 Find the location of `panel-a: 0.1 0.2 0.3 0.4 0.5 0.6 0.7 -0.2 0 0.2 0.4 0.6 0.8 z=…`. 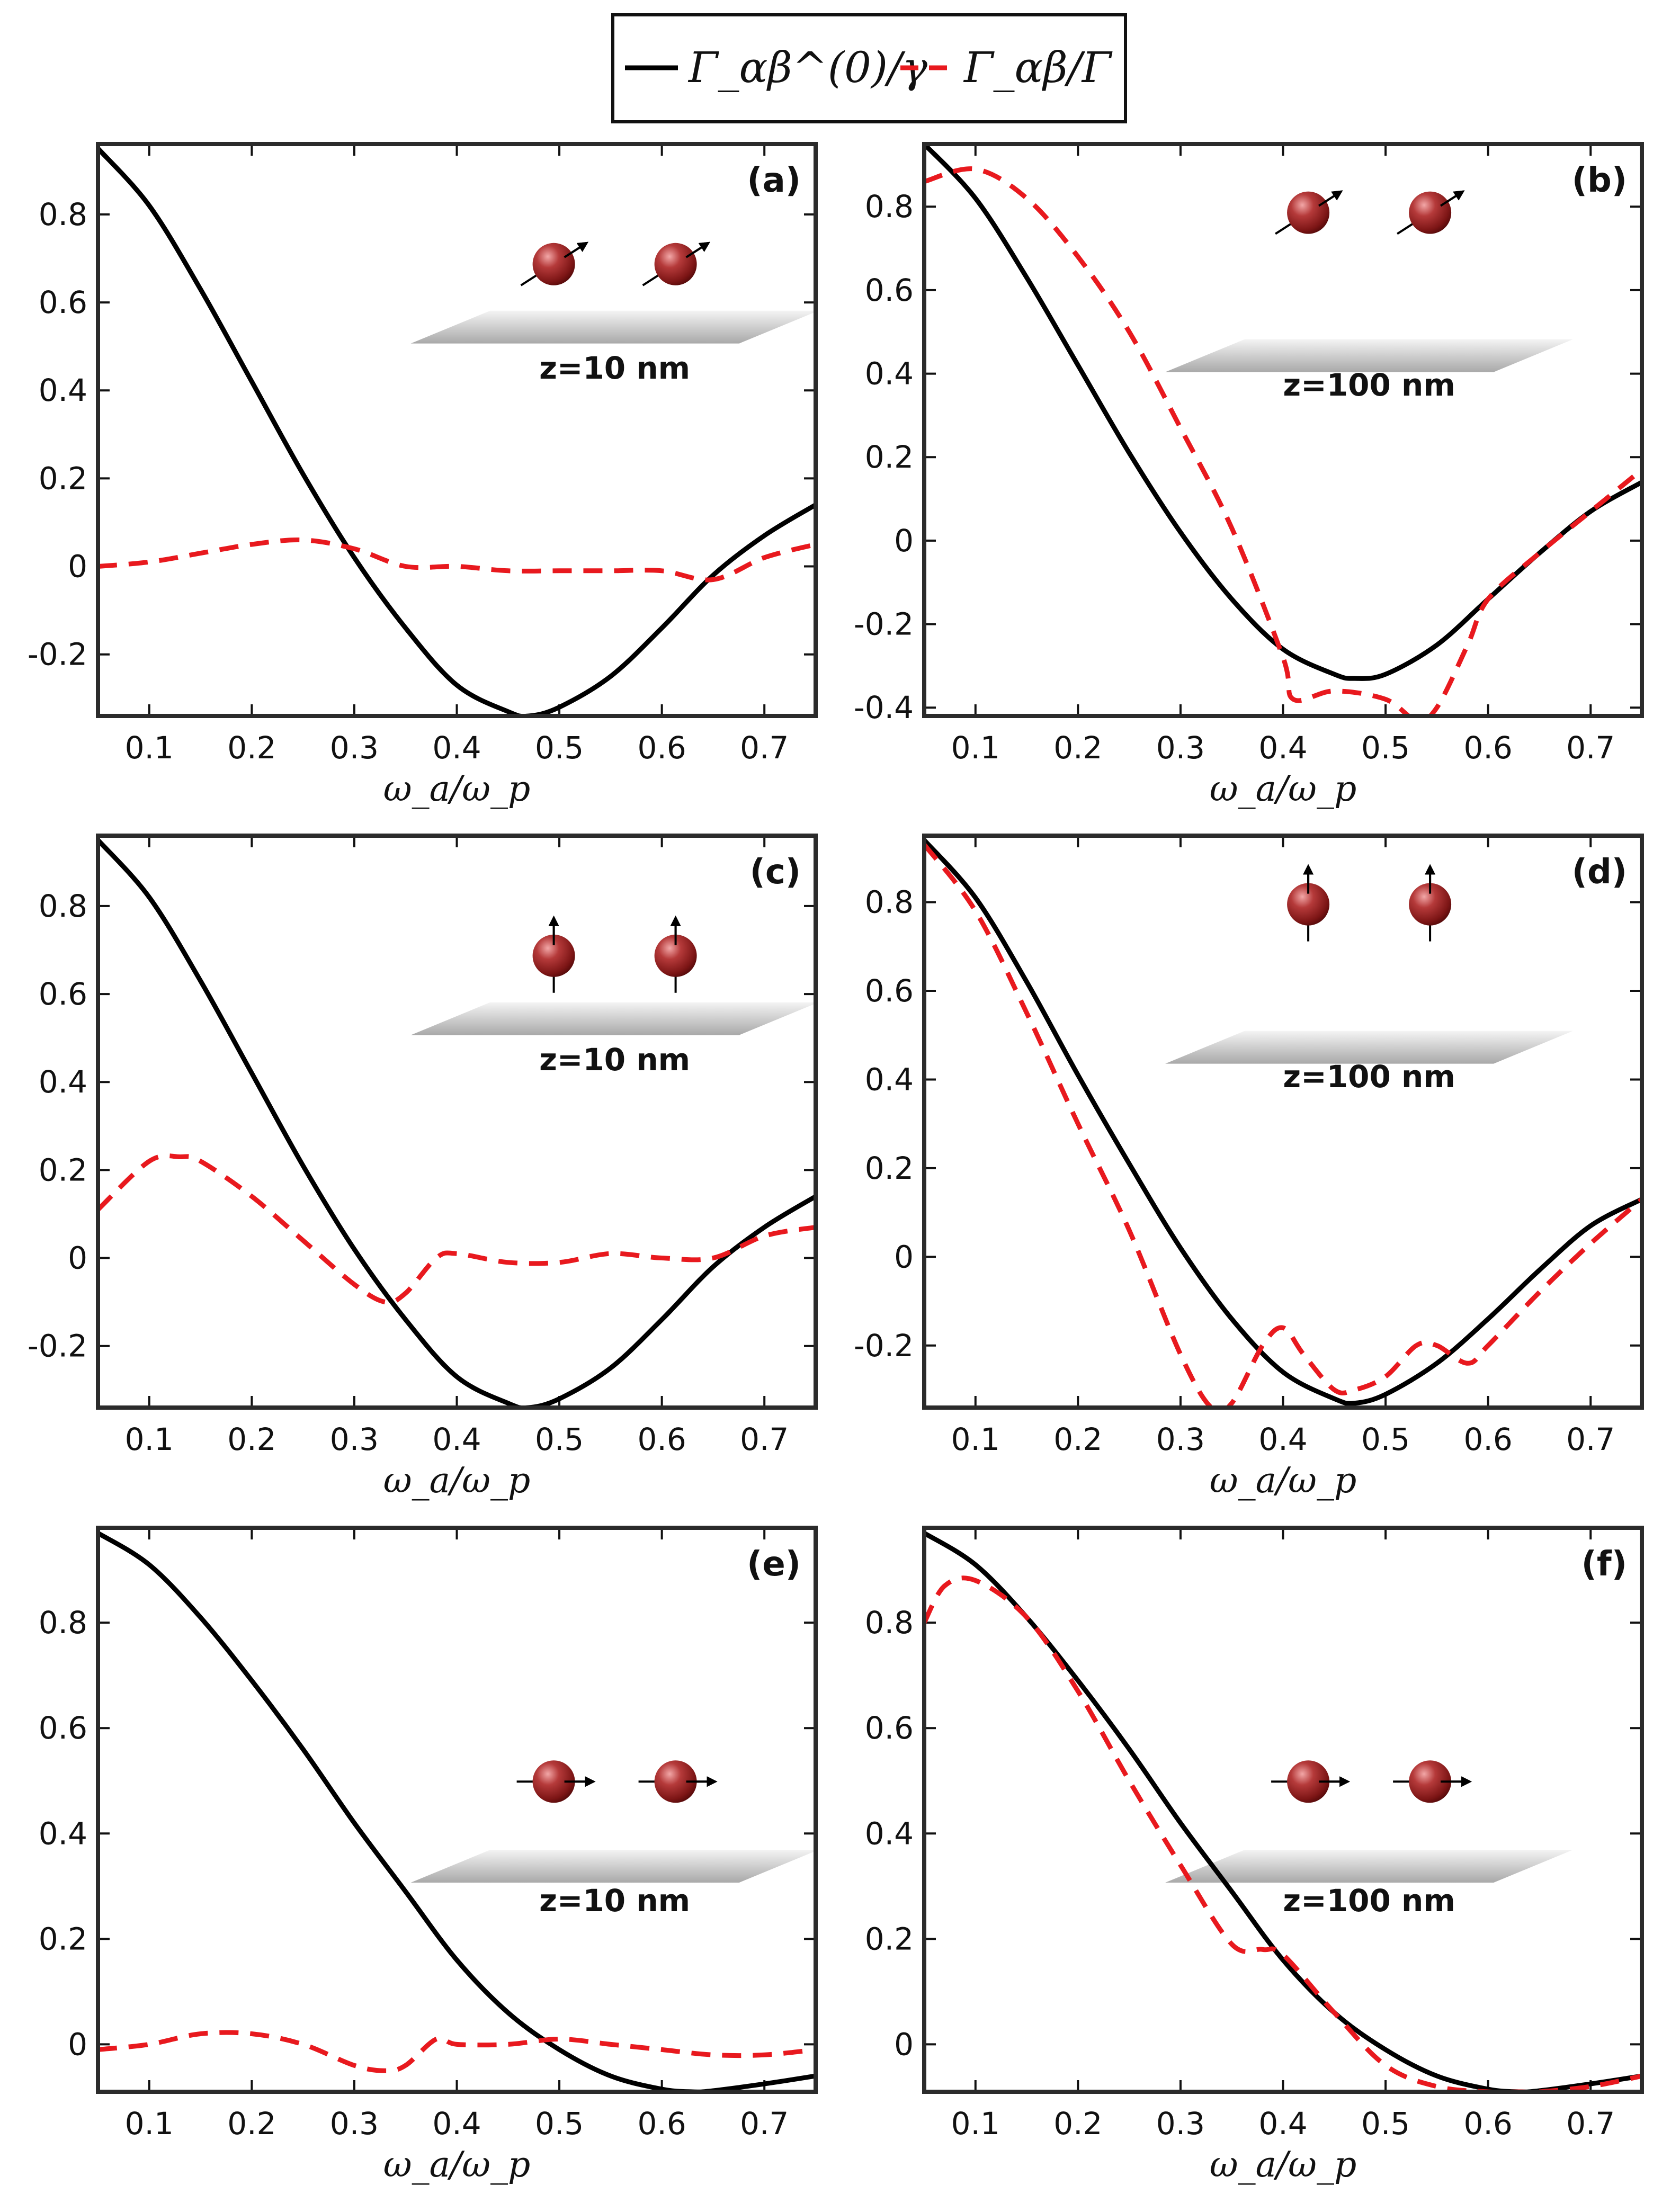

panel-a: 0.1 0.2 0.3 0.4 0.5 0.6 0.7 -0.2 0 0.2 0.4 0.6 0.8 z=… is located at coordinates (423, 475).